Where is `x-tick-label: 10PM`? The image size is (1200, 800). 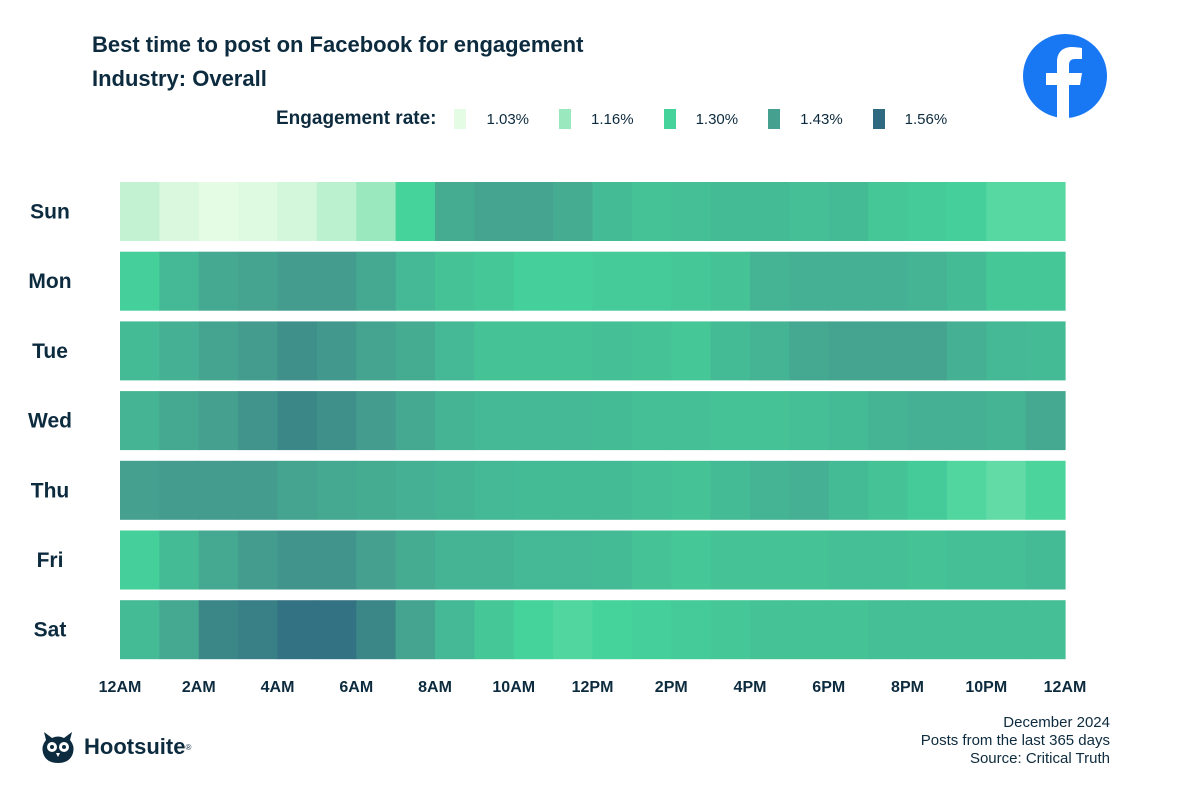
x-tick-label: 10PM is located at coordinates (986, 687).